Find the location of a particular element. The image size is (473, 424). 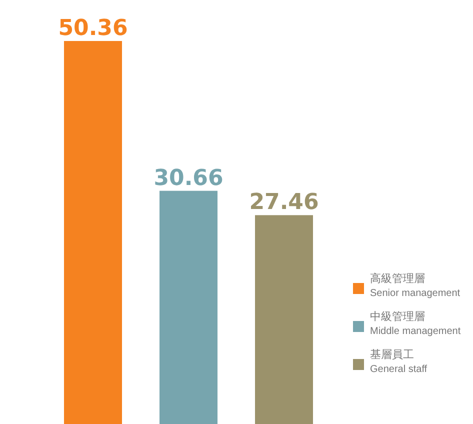

legend-label: 高級管理層 Senior management is located at coordinates (415, 285).